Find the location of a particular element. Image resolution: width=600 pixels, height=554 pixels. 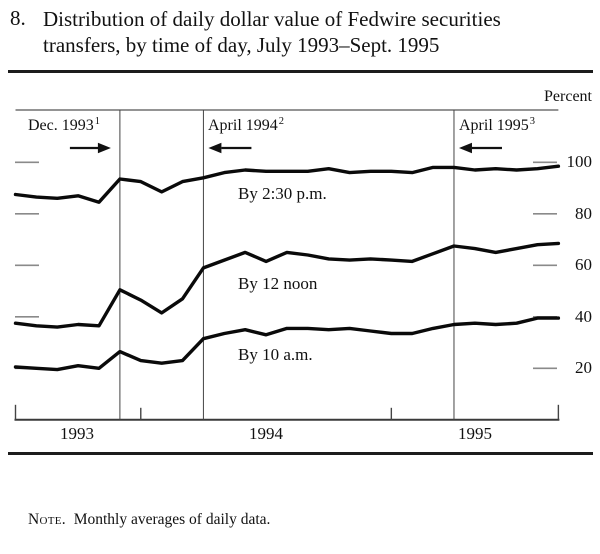

event-label: April 1994 is located at coordinates (243, 125).